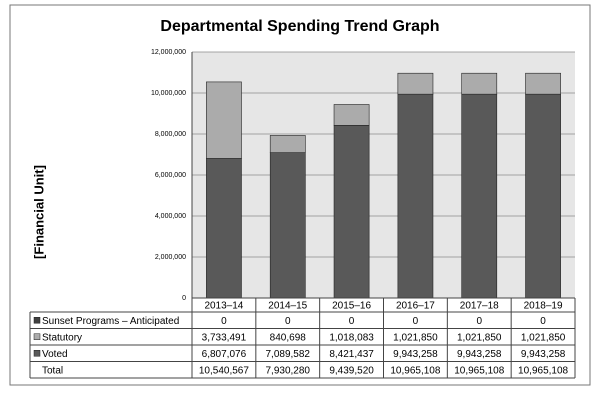 The height and width of the screenshot is (394, 600). Describe the element at coordinates (170, 175) in the screenshot. I see `y-tick-label: 6,000,000` at that location.